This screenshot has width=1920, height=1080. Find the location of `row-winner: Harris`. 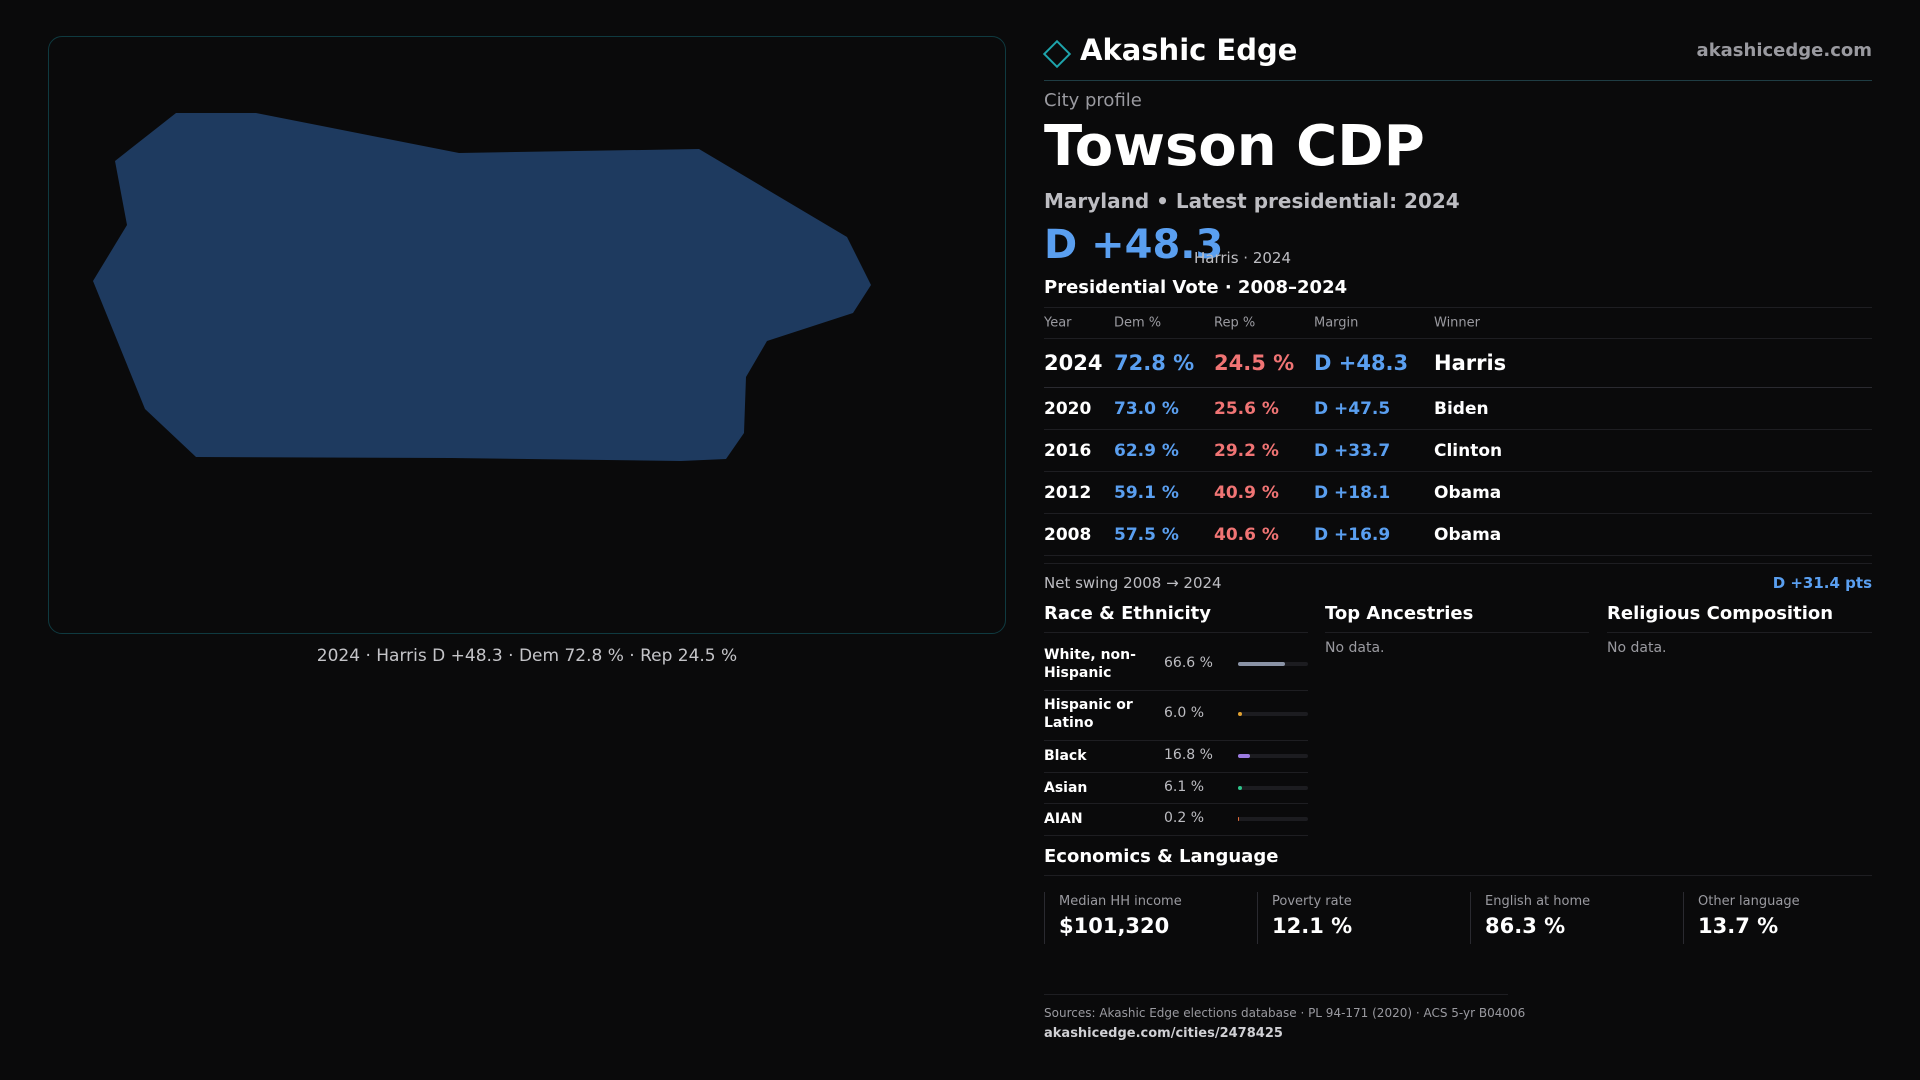

row-winner: Harris is located at coordinates (1470, 363).